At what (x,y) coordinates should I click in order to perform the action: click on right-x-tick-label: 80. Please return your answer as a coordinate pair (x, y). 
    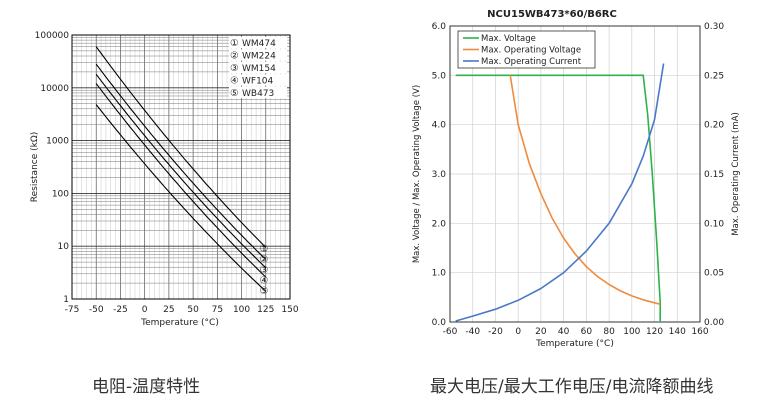
    Looking at the image, I should click on (609, 332).